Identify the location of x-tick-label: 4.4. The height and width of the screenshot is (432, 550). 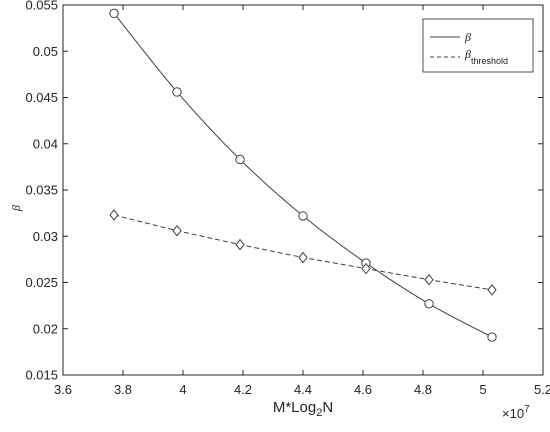
(303, 389).